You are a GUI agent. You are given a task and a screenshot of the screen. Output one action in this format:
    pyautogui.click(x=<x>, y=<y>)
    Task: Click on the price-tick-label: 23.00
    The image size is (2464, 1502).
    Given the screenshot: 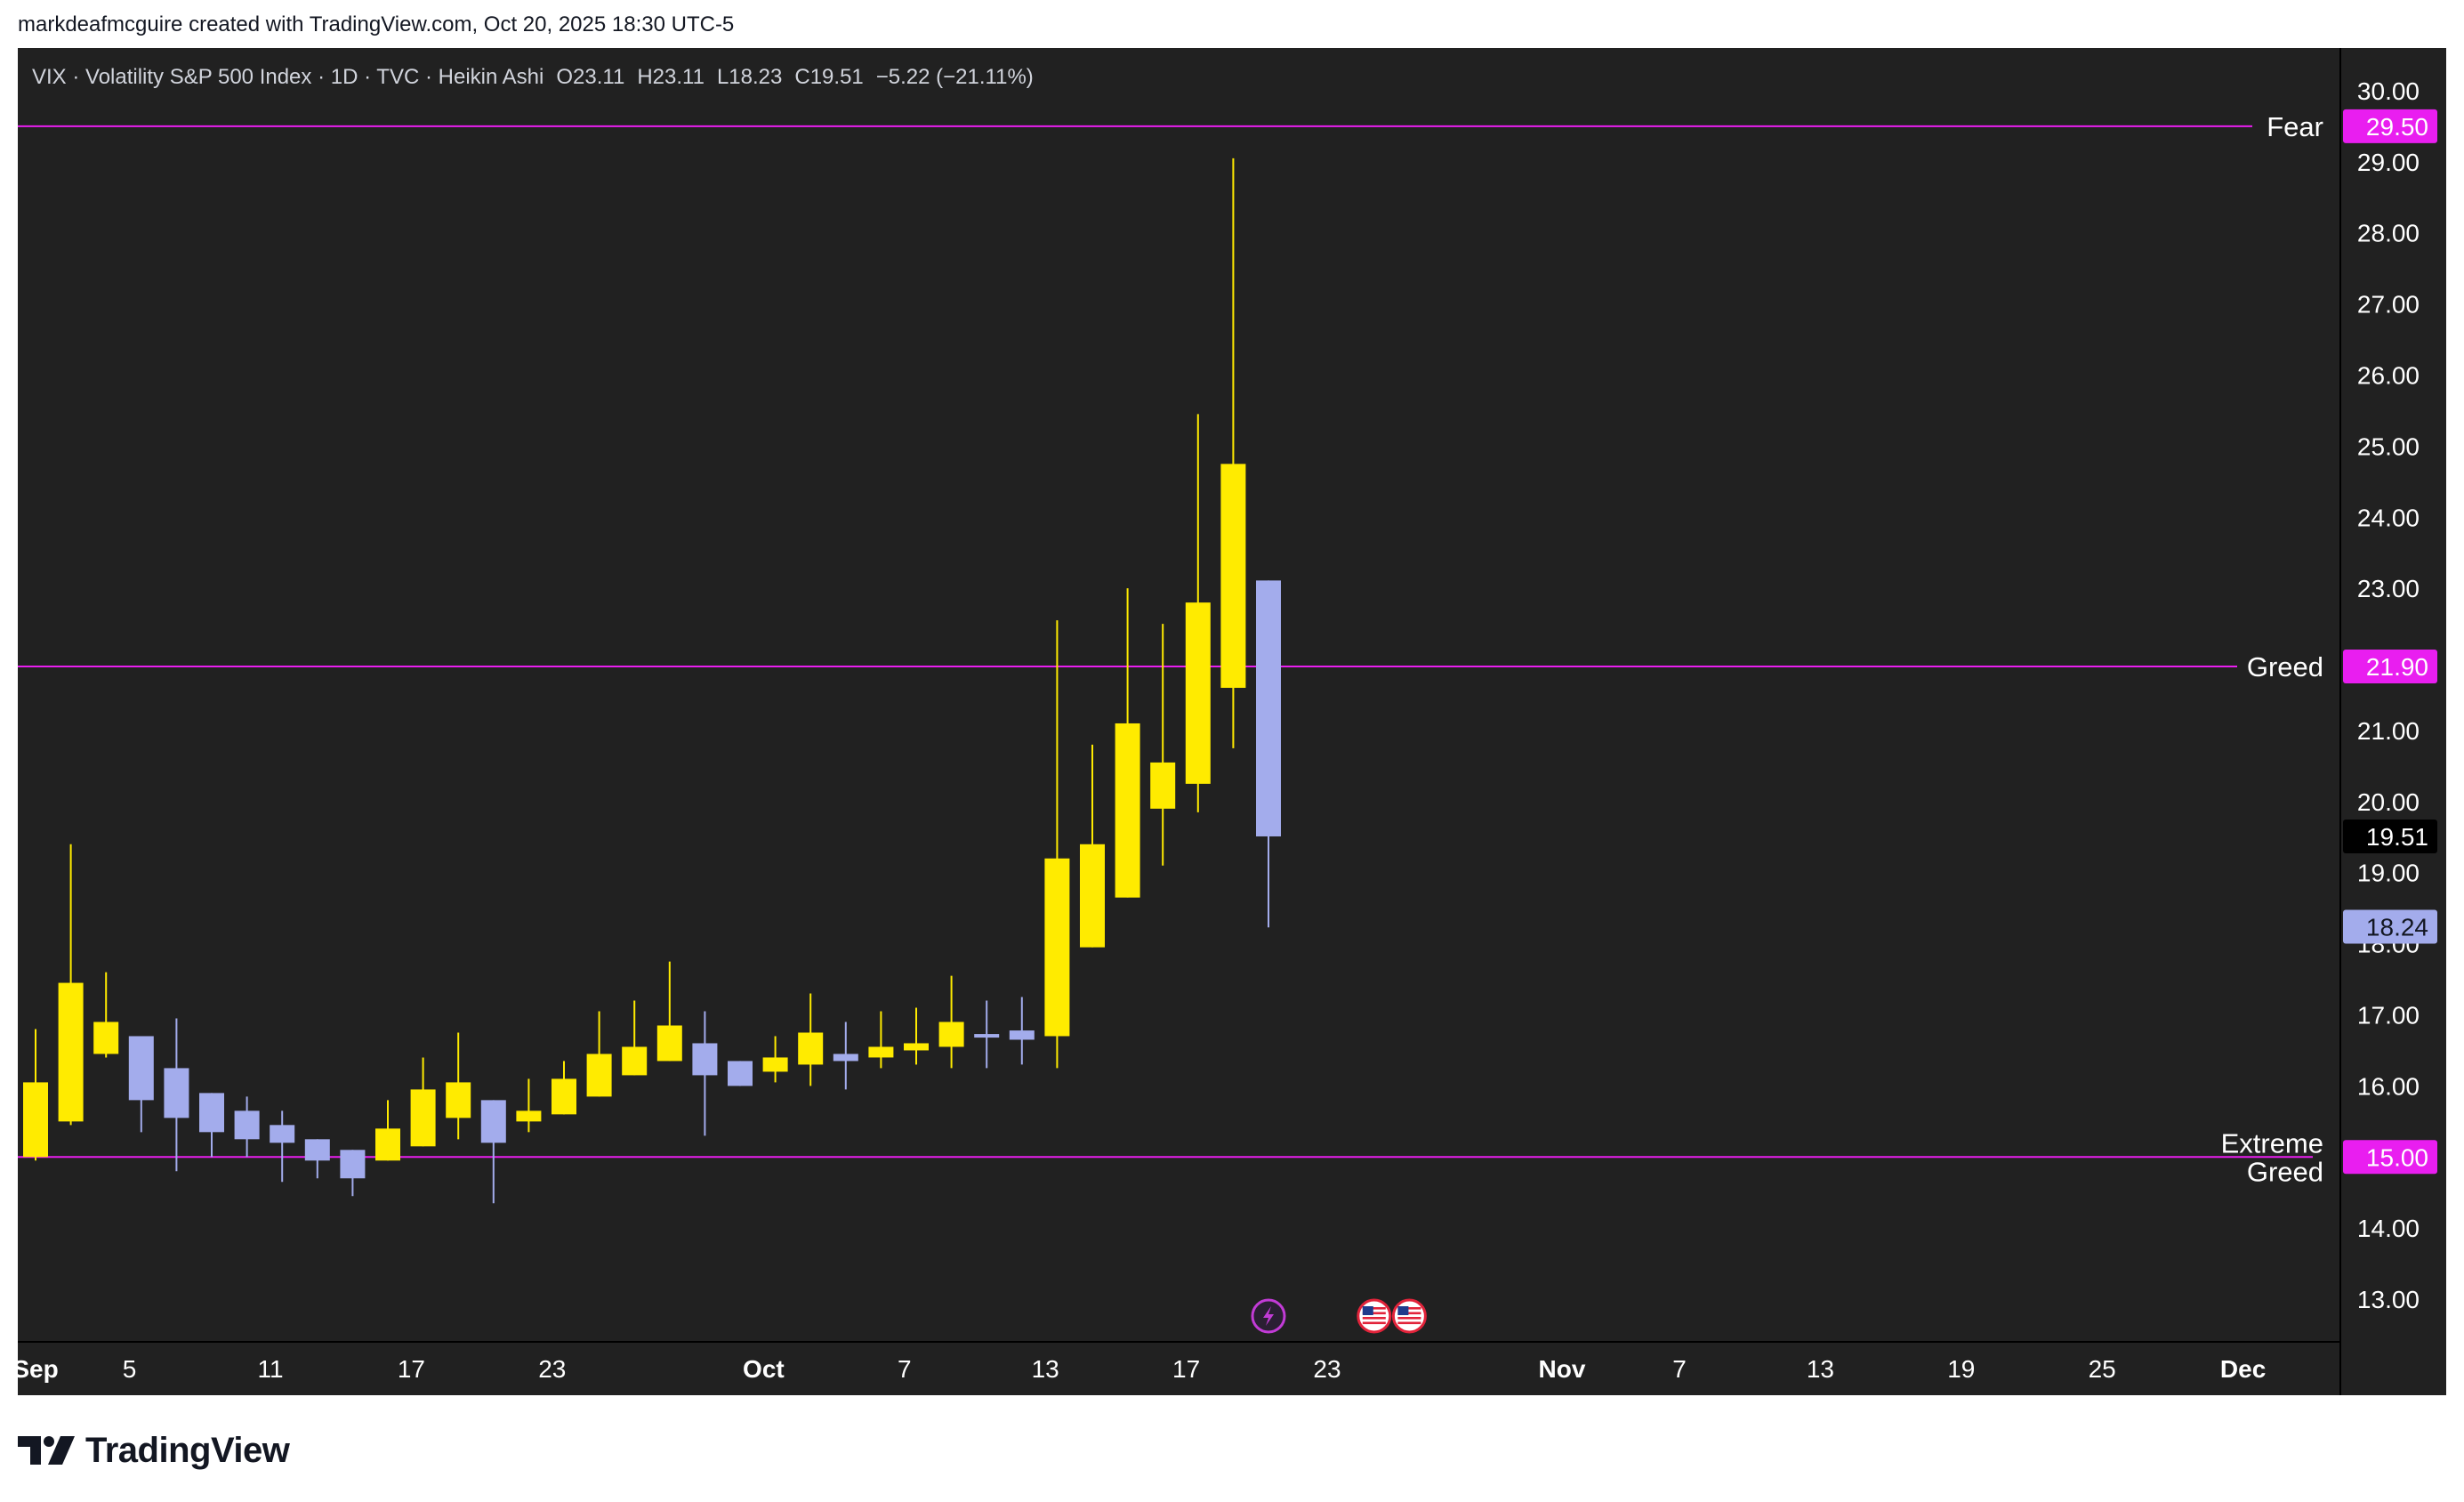 What is the action you would take?
    pyautogui.click(x=2388, y=588)
    